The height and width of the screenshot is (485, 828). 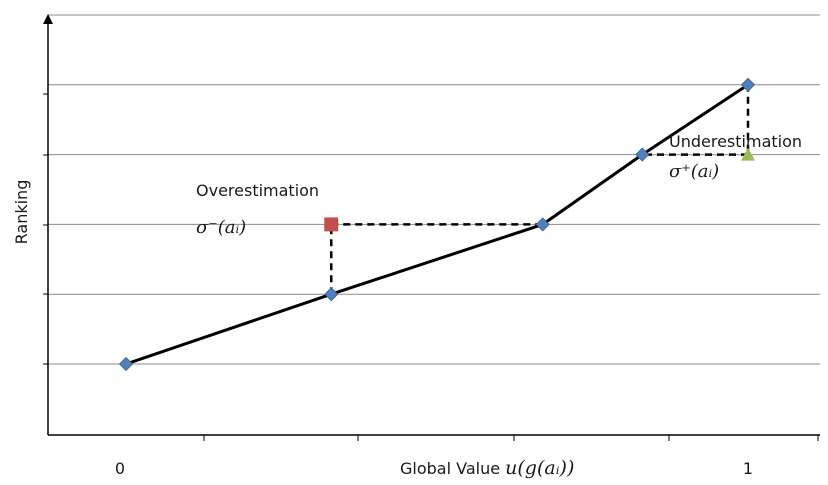 What do you see at coordinates (48, 19) in the screenshot?
I see `y-axis-arrow` at bounding box center [48, 19].